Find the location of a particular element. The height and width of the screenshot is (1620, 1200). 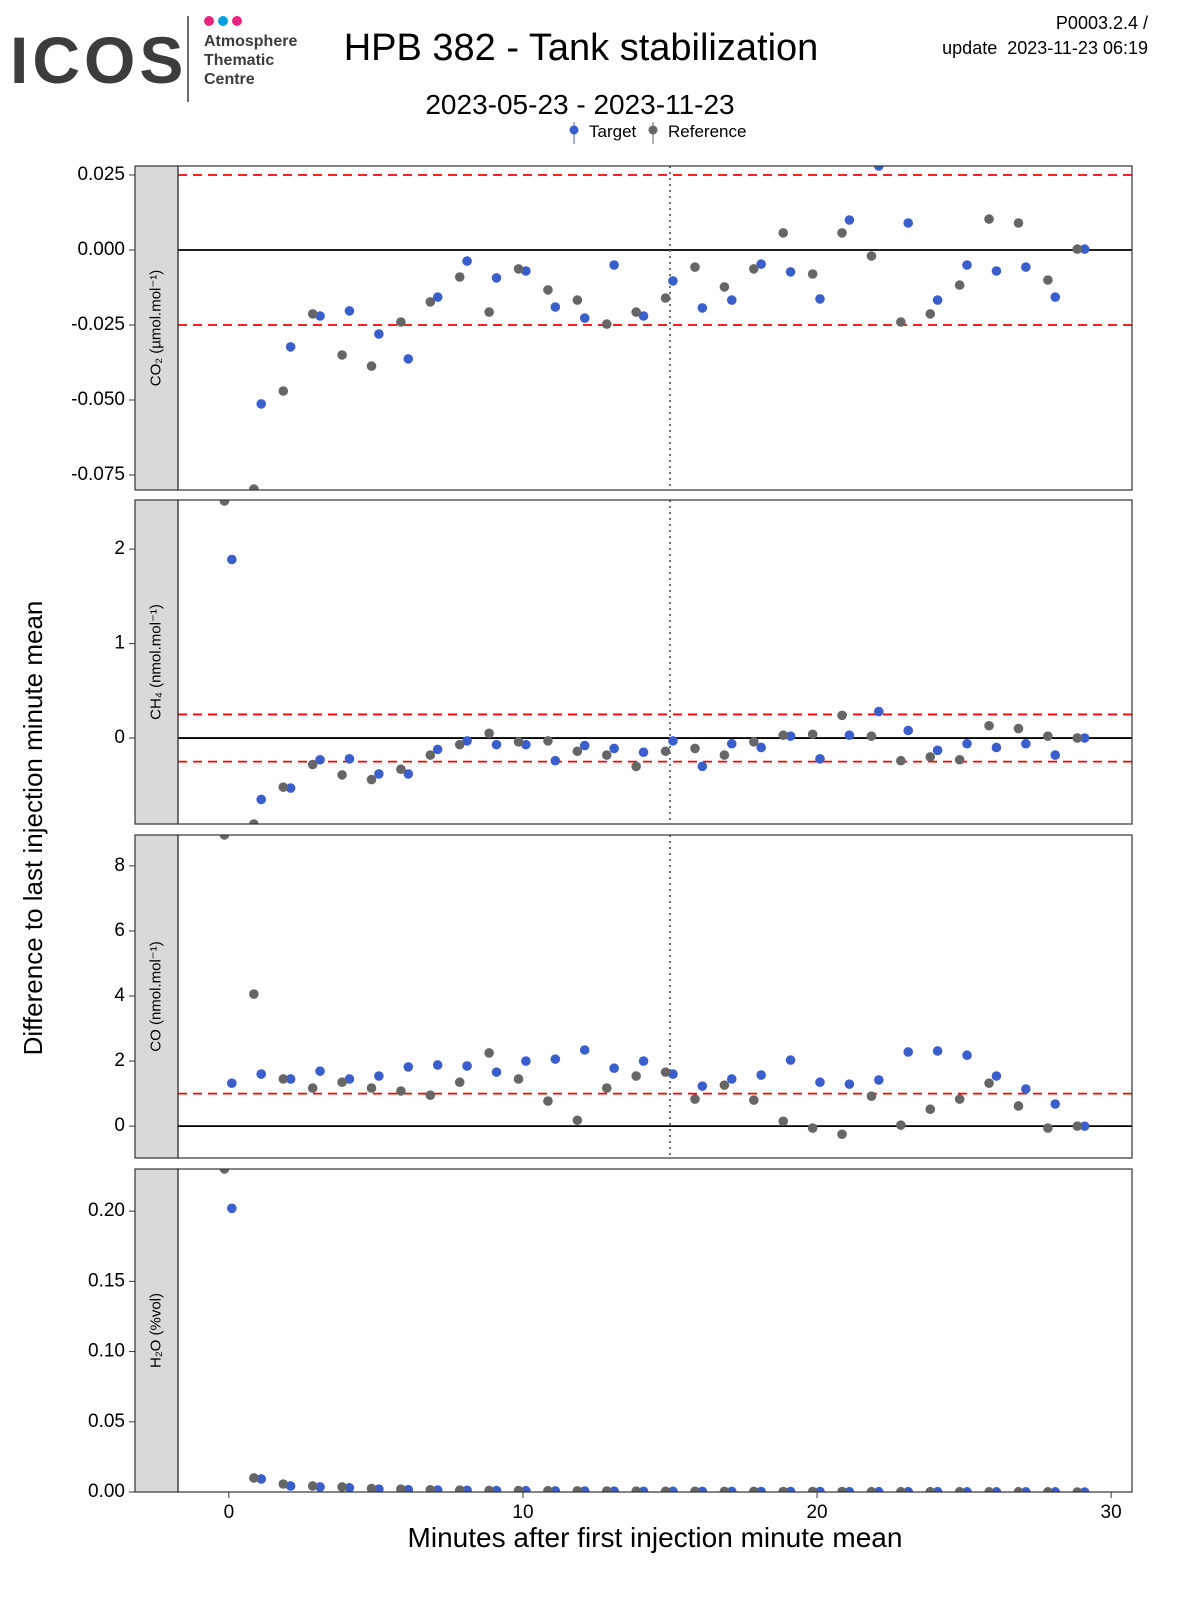

strip-label: CO₂ (µmol.mol⁻¹) is located at coordinates (155, 328).